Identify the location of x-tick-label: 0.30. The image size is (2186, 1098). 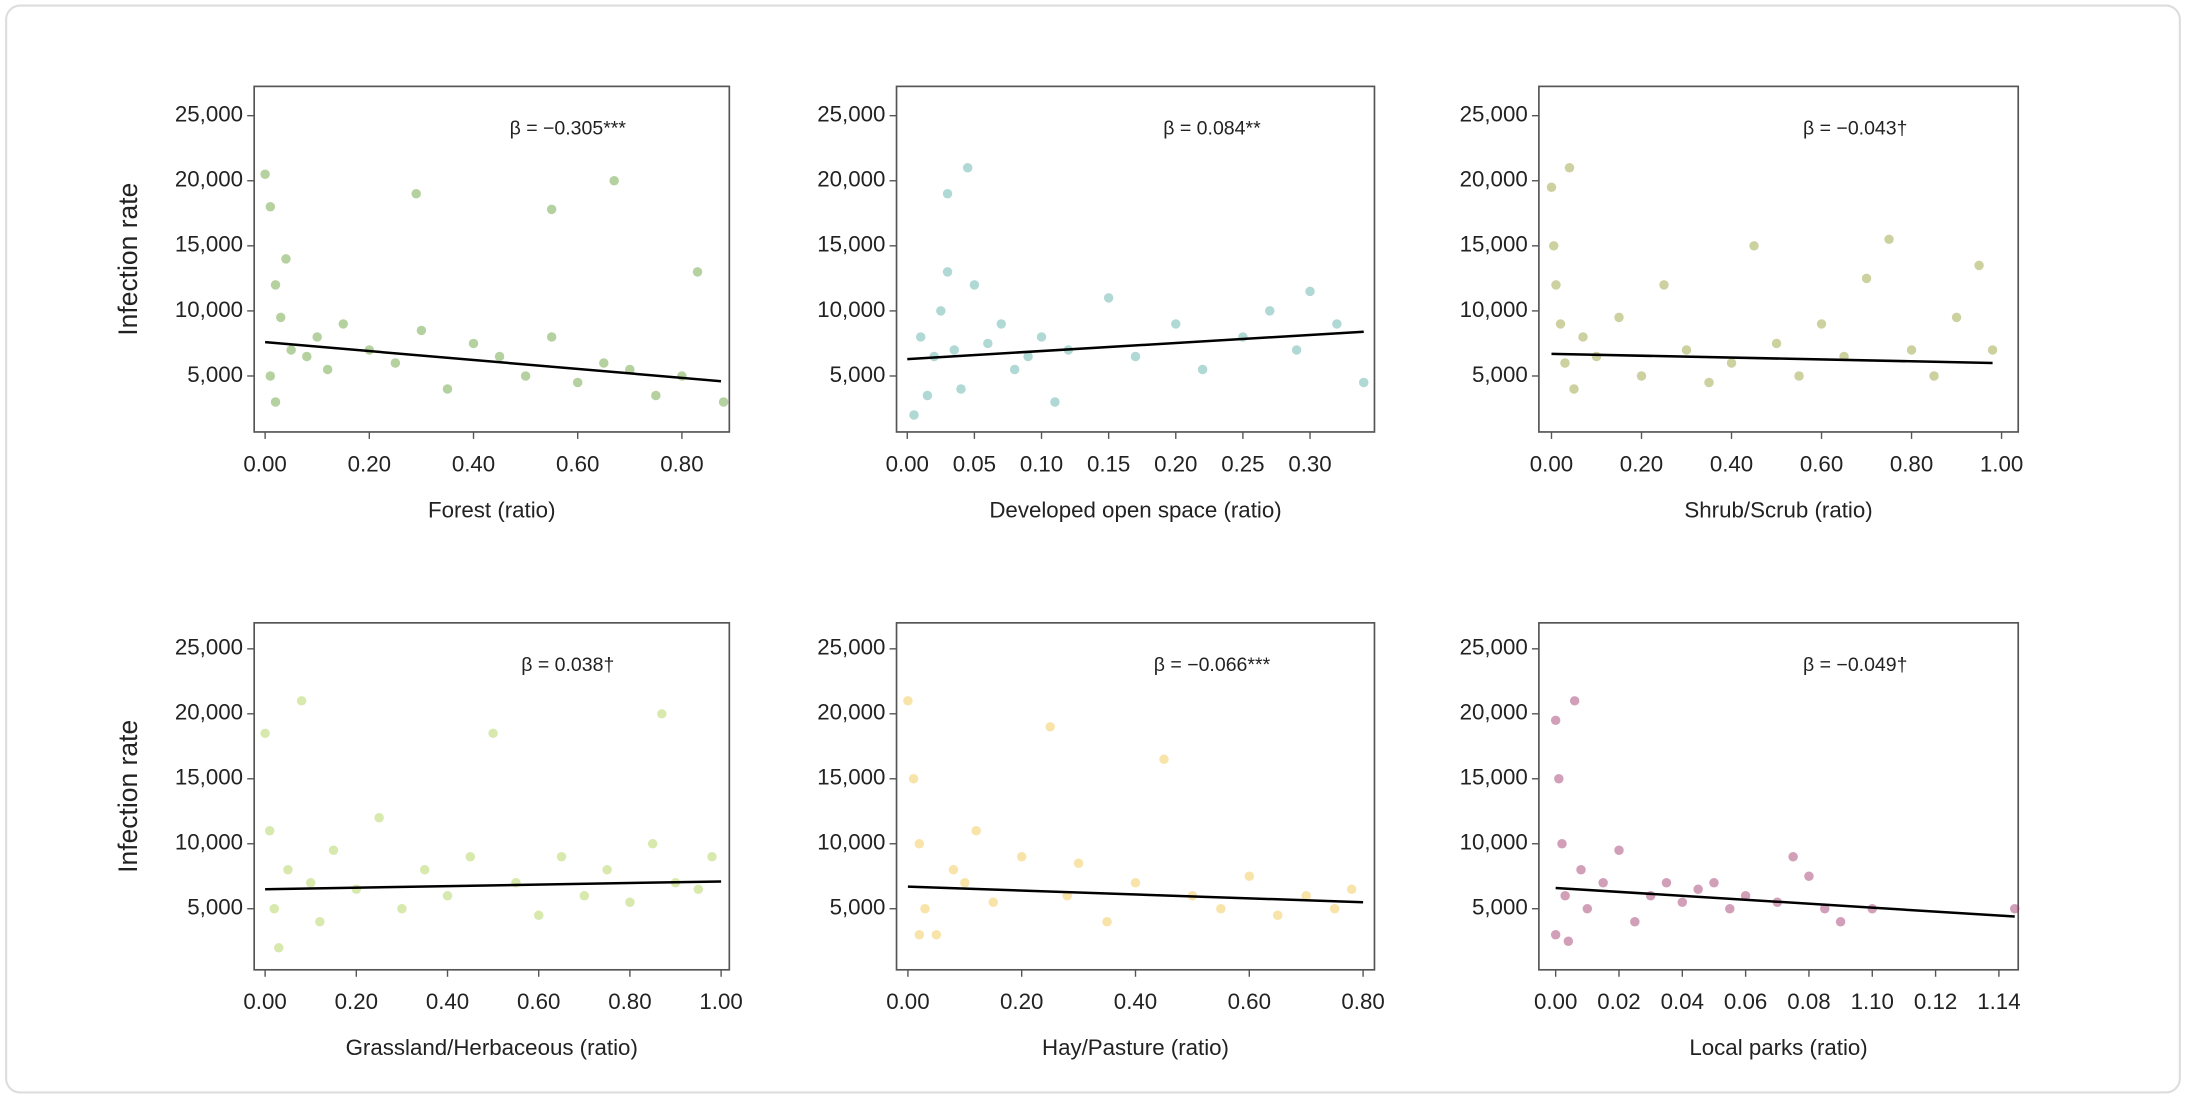
(1309, 463).